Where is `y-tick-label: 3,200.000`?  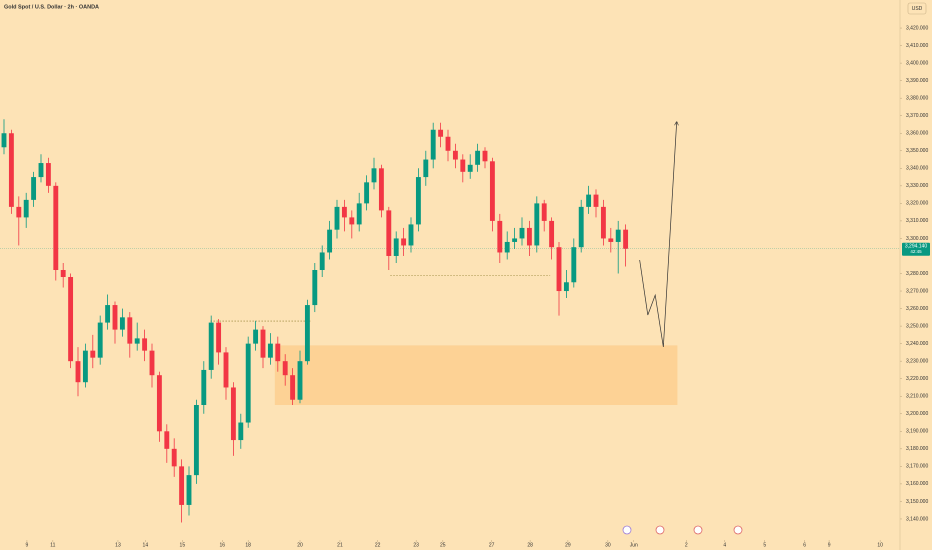 y-tick-label: 3,200.000 is located at coordinates (917, 414).